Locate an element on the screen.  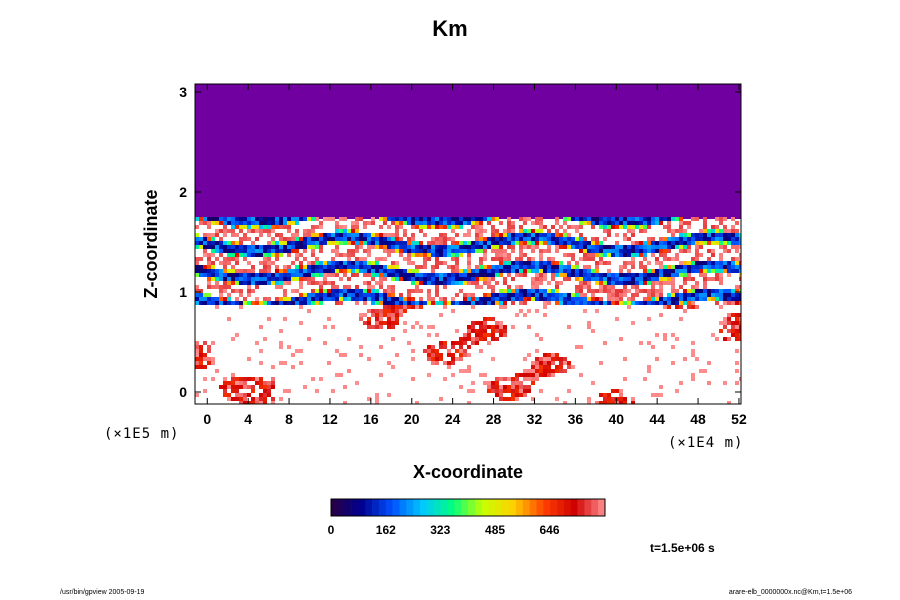
x-tick-label: 20 is located at coordinates (412, 419).